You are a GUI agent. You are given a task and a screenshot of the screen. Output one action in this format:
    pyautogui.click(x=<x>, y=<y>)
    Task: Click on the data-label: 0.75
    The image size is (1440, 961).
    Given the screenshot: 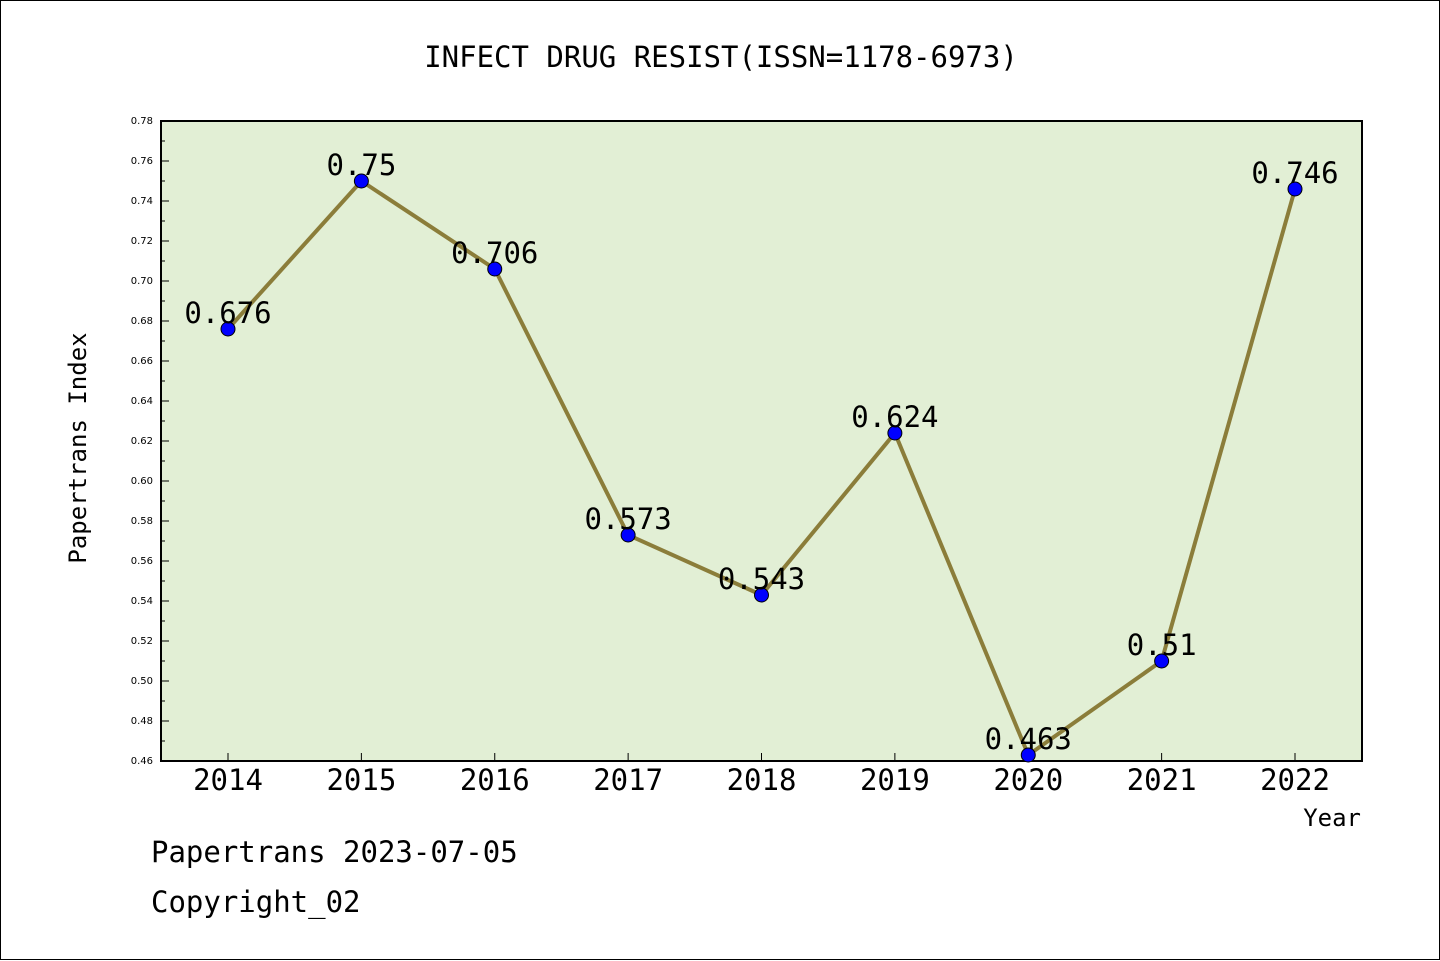 What is the action you would take?
    pyautogui.click(x=361, y=165)
    